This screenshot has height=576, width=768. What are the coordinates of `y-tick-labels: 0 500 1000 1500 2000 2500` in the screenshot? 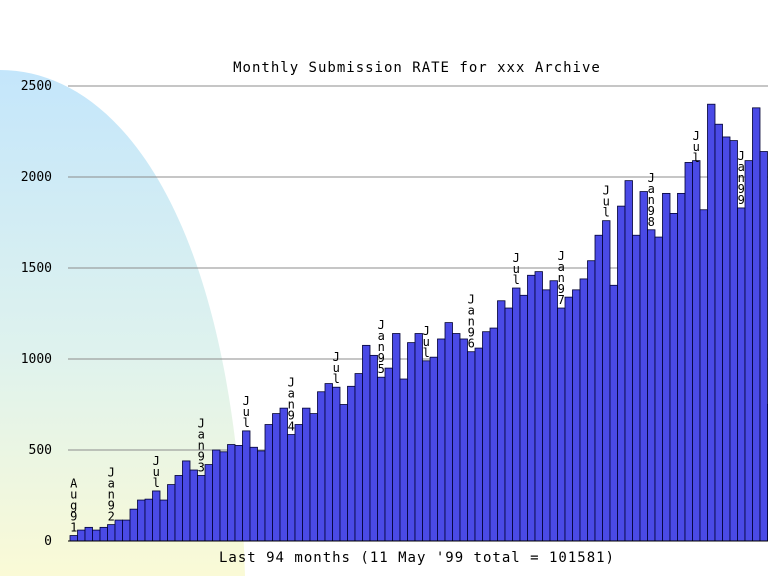 It's located at (36, 314).